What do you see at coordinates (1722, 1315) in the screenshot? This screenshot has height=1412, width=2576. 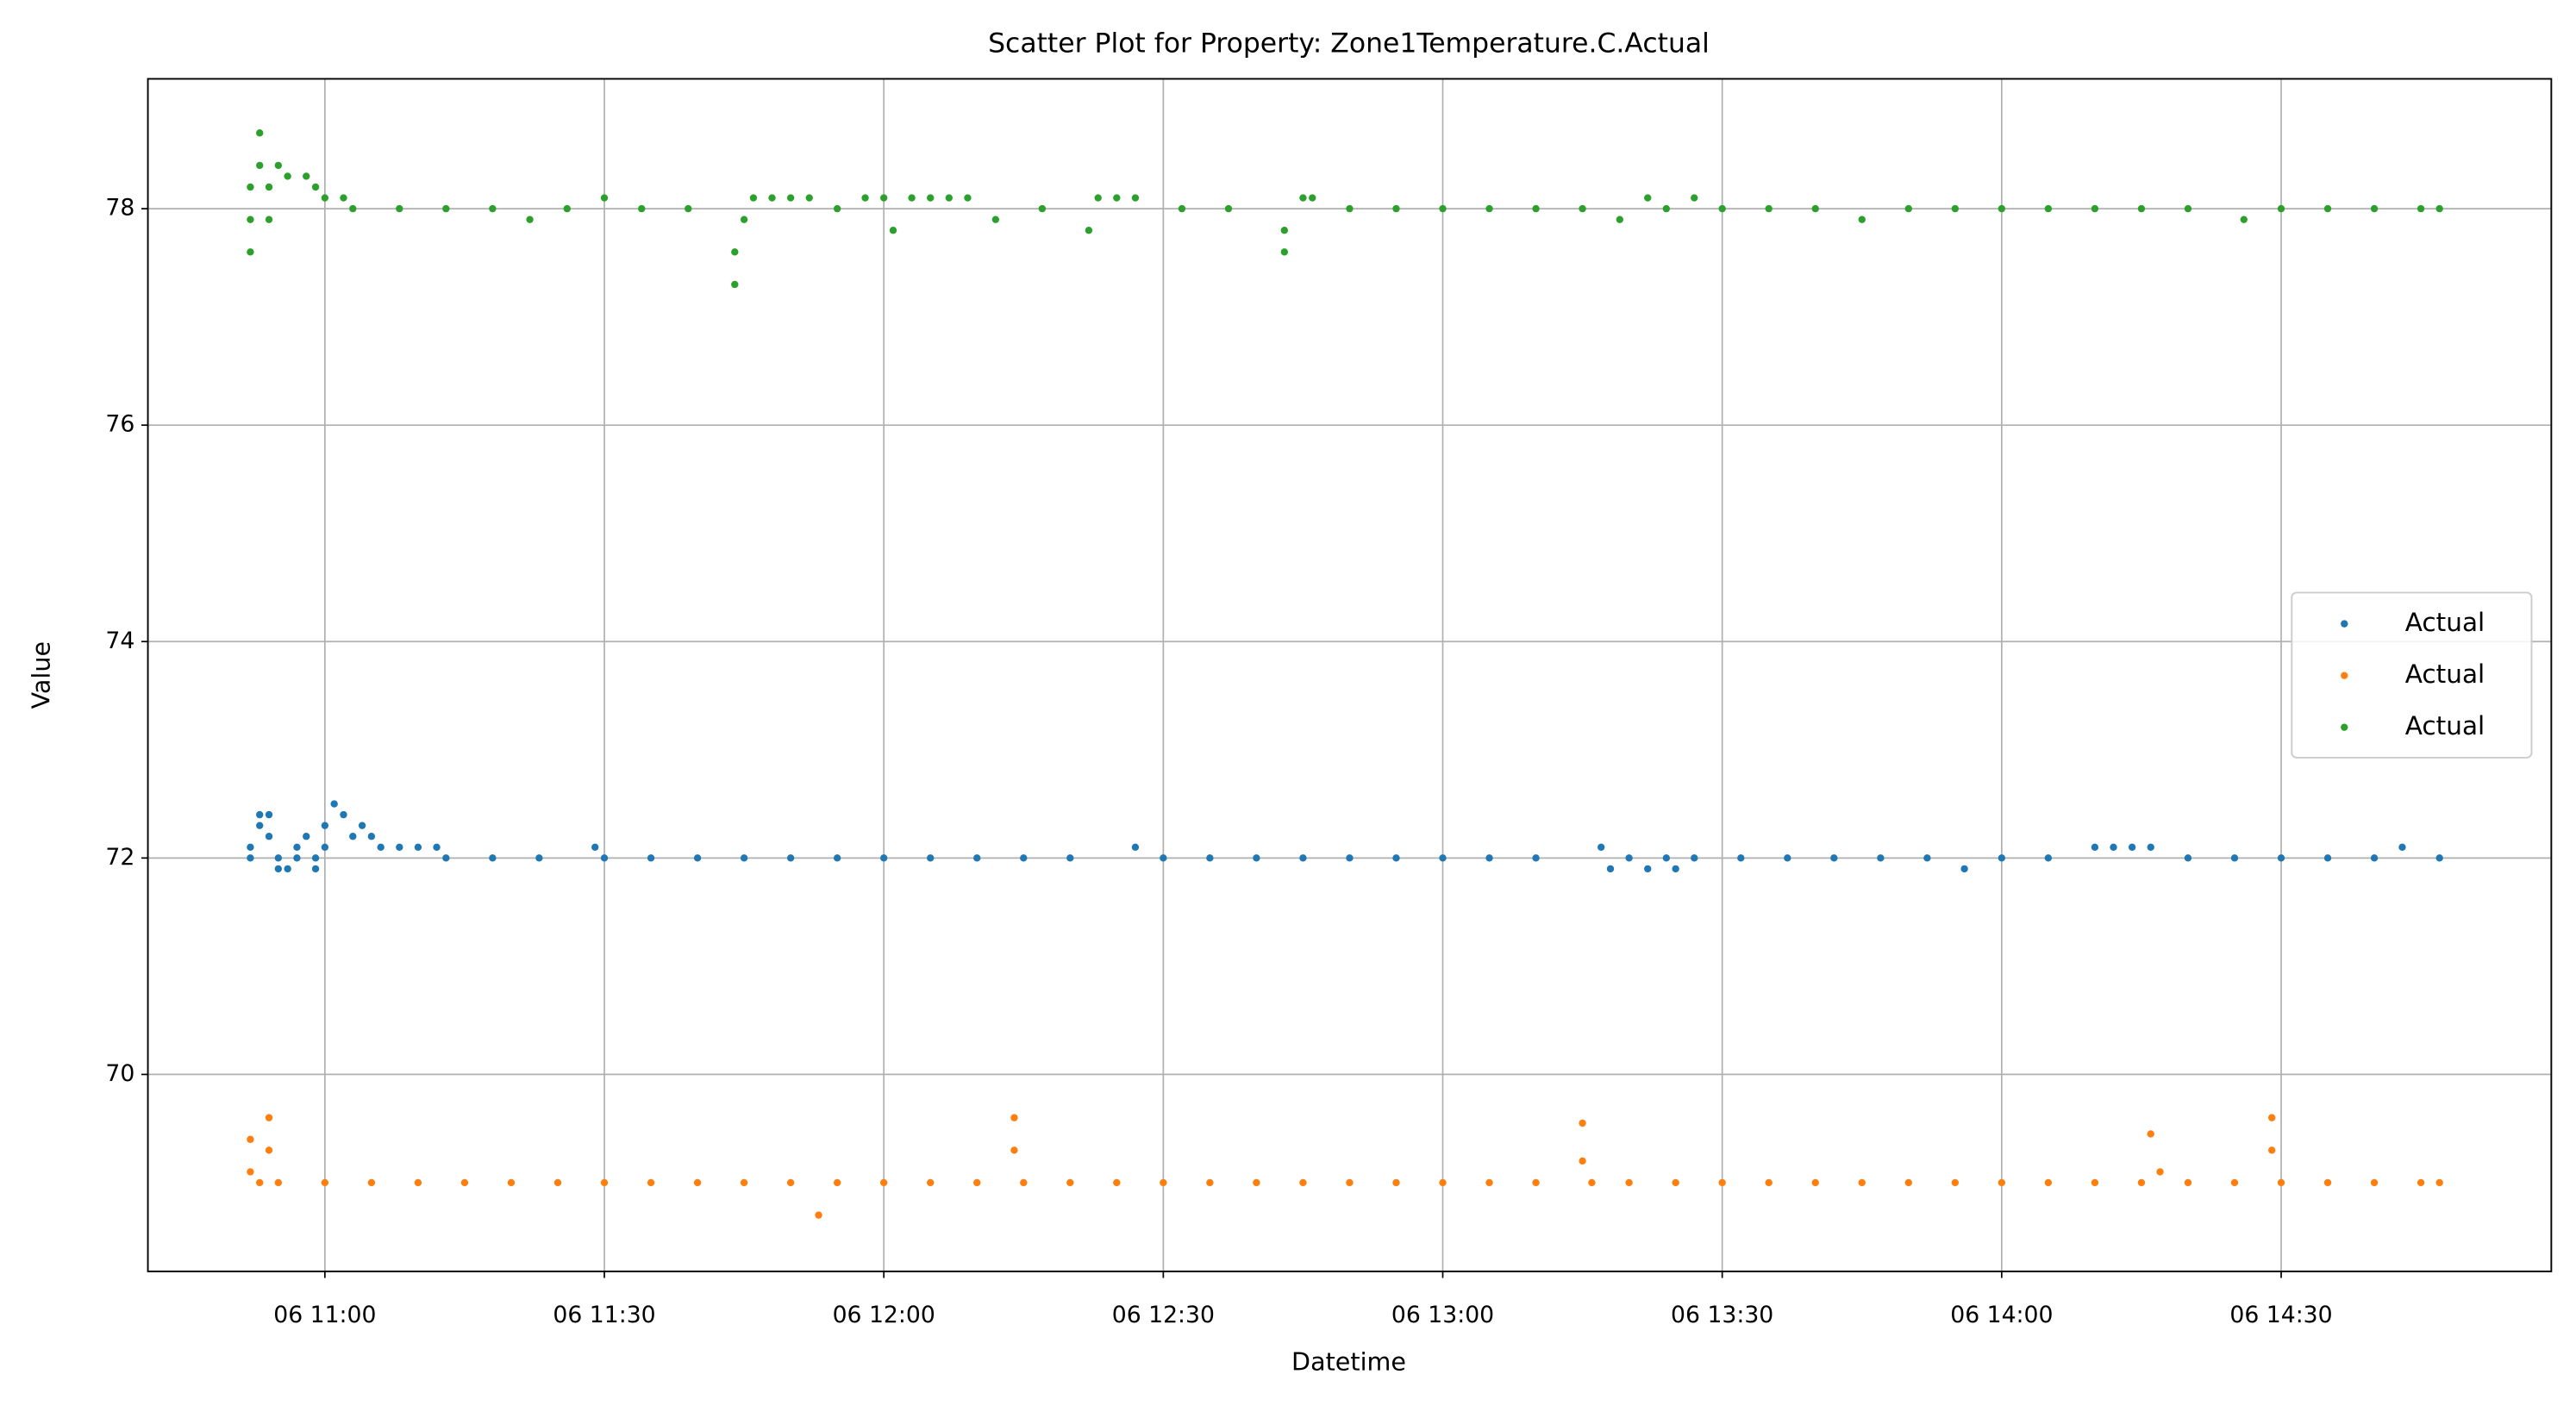 I see `x-tick-label: 06 13:30` at bounding box center [1722, 1315].